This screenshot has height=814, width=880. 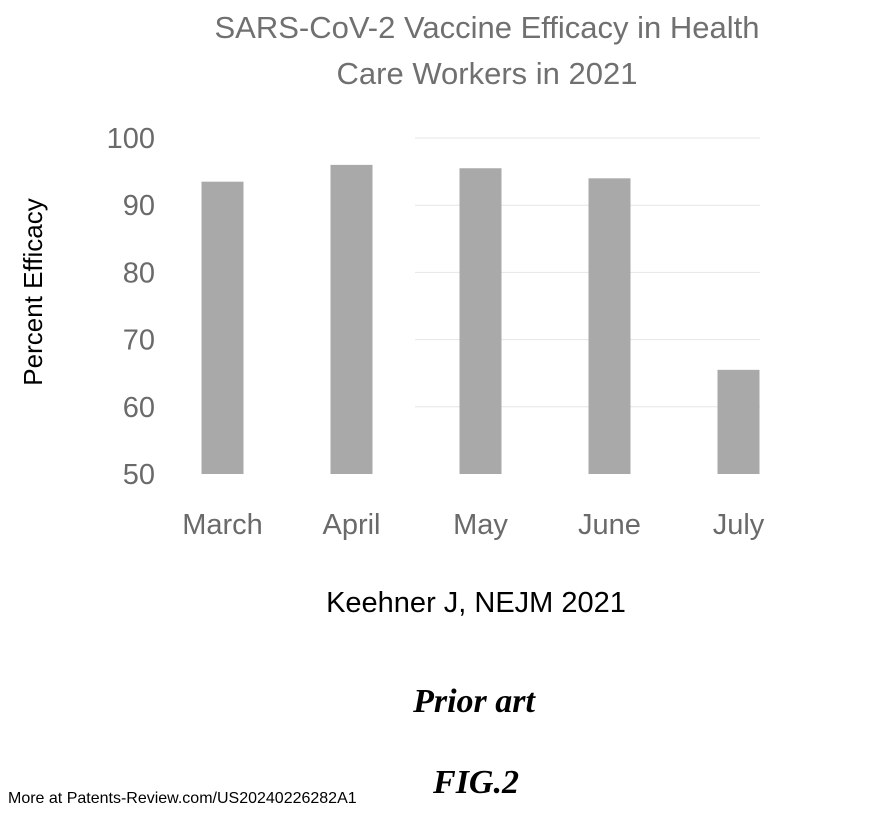 What do you see at coordinates (351, 525) in the screenshot?
I see `x-tick-label-april: April` at bounding box center [351, 525].